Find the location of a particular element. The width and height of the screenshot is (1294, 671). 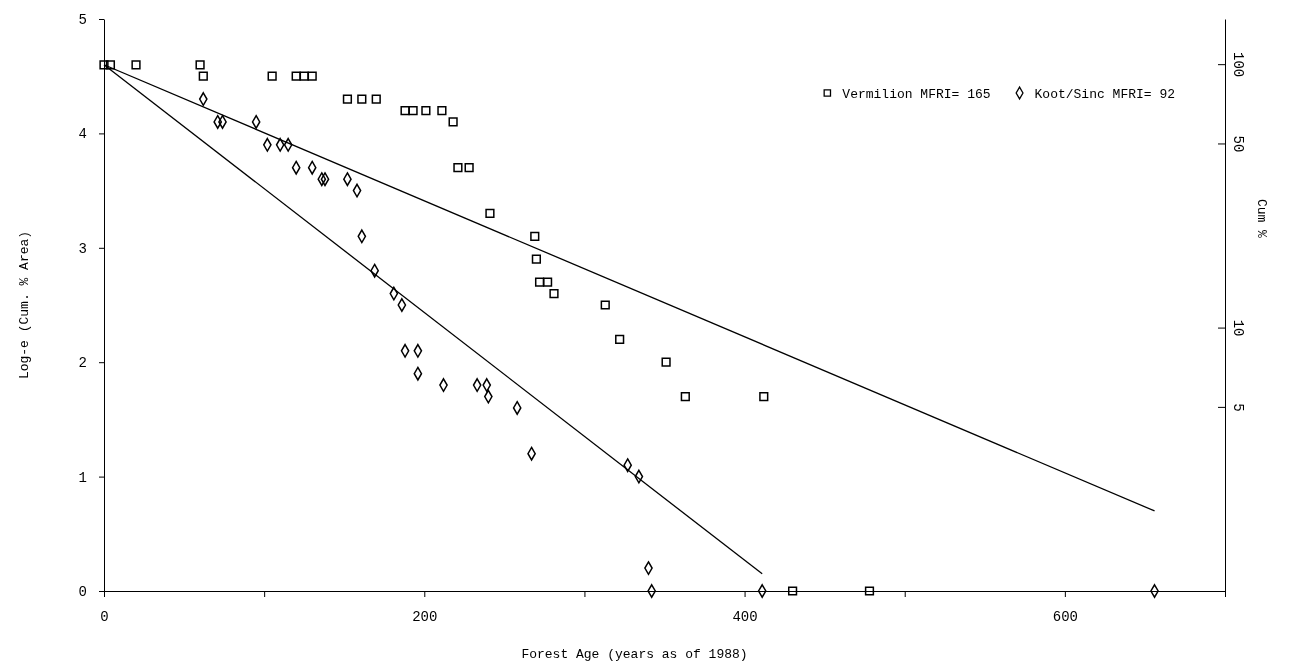

x-axis-title: Forest Age (years as of 1988) is located at coordinates (634, 654).